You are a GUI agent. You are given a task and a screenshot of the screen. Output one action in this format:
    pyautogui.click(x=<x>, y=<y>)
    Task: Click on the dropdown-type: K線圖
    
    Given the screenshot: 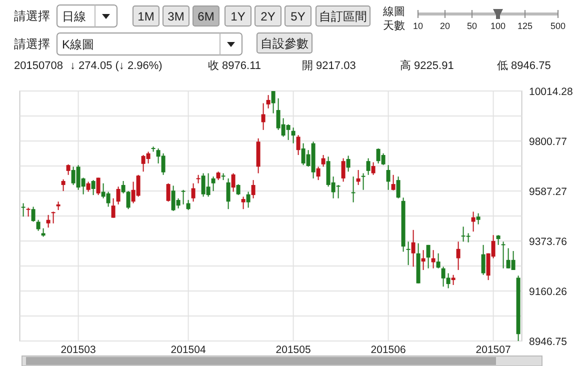 What is the action you would take?
    pyautogui.click(x=149, y=44)
    